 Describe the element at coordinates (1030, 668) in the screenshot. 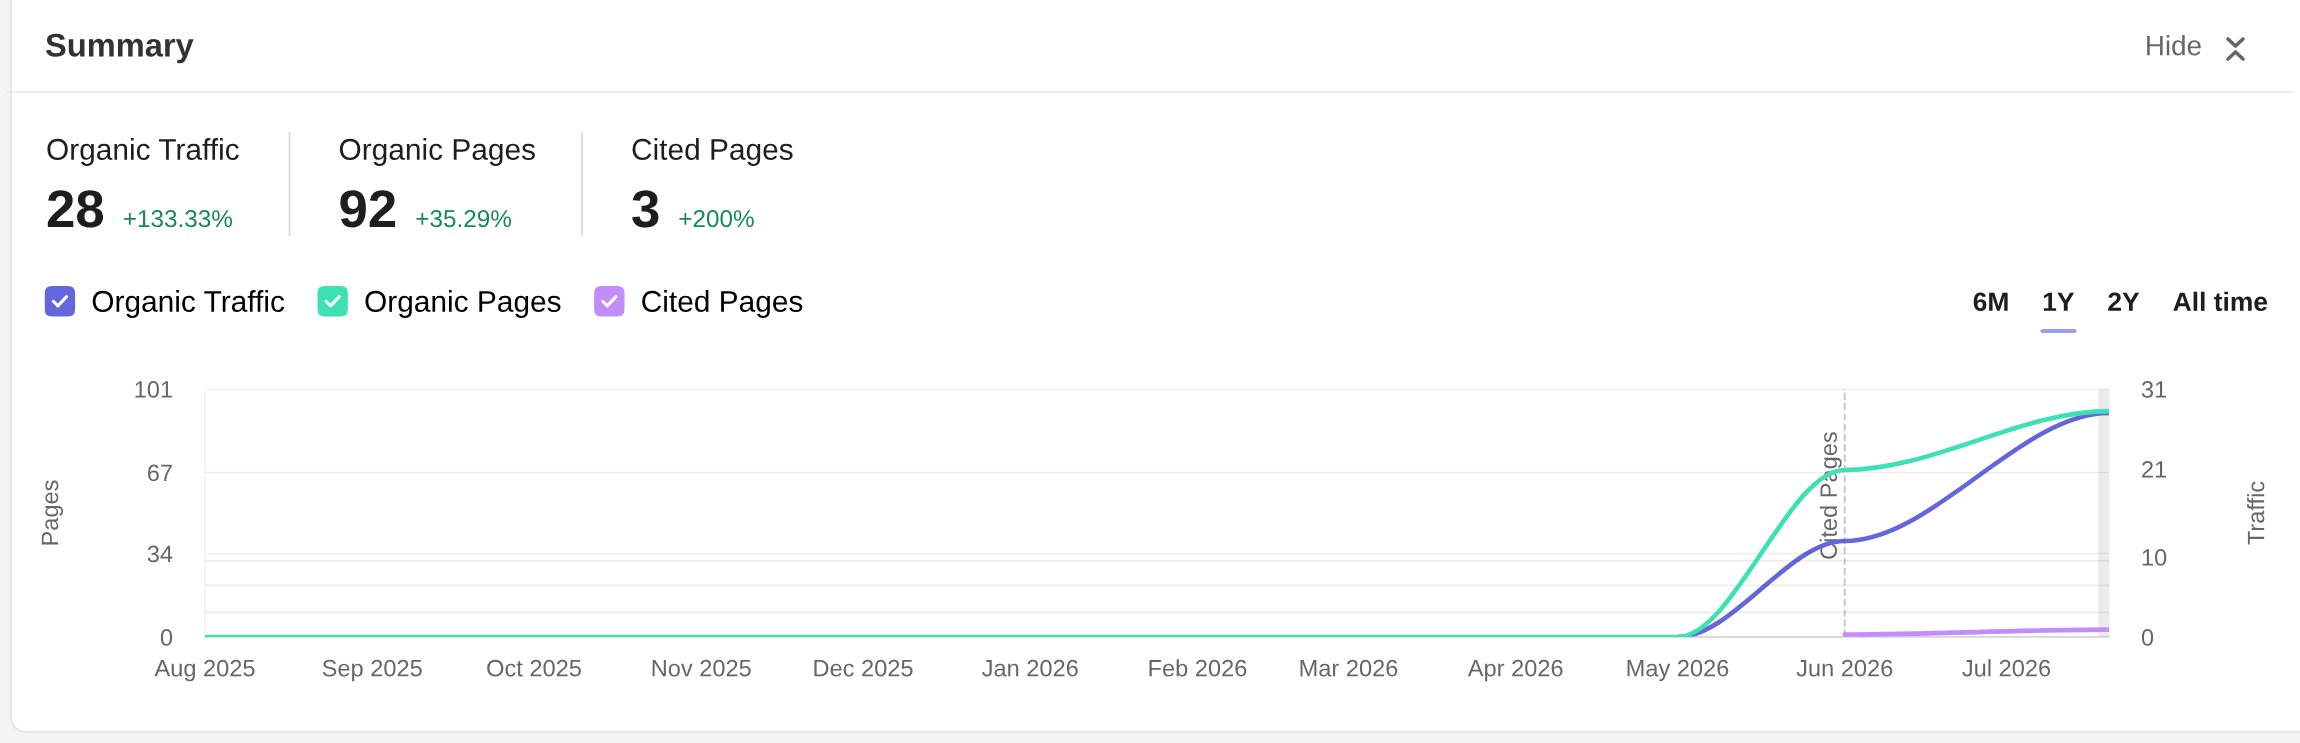

I see `x-tick-label: Jan 2026` at that location.